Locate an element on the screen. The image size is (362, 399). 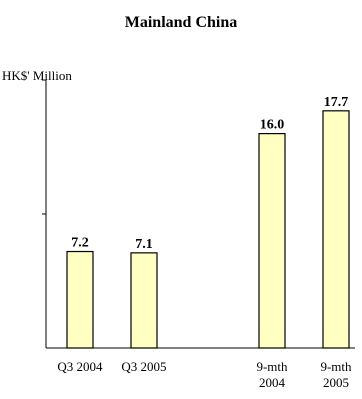
x-tick-label-1: Q3 2005 is located at coordinates (143, 366).